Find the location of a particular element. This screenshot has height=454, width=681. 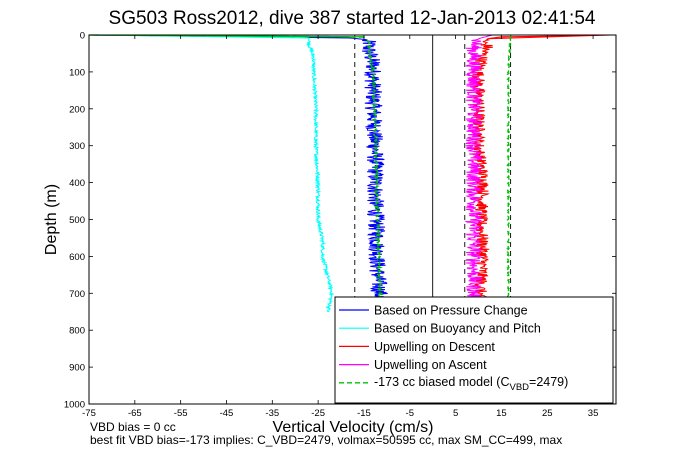

y-tick-label-10: 1000 is located at coordinates (74, 405).